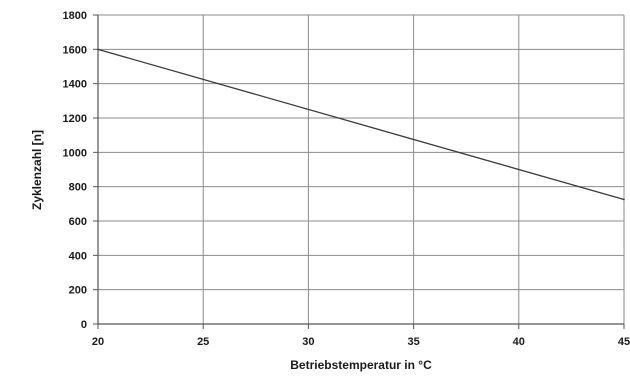  What do you see at coordinates (78, 188) in the screenshot?
I see `y-tick-label: 800` at bounding box center [78, 188].